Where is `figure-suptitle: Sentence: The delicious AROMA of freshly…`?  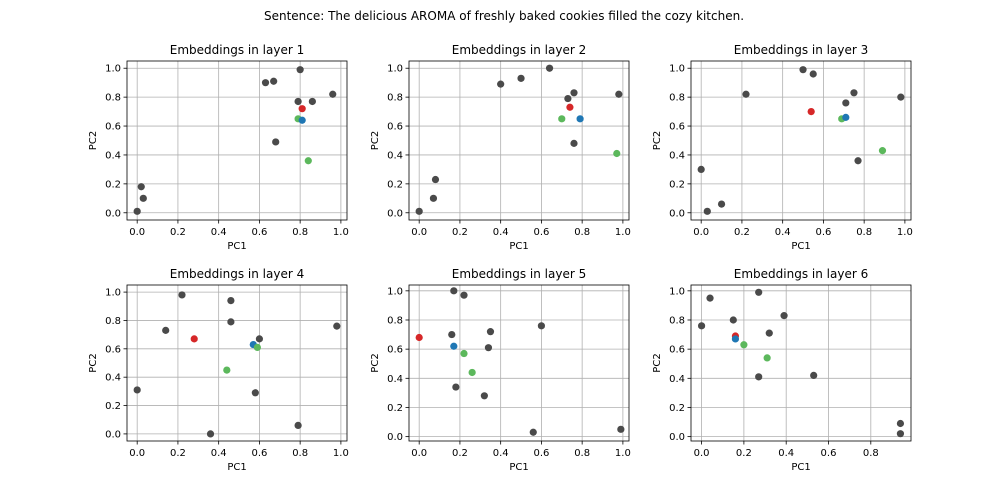
figure-suptitle: Sentence: The delicious AROMA of freshly… is located at coordinates (504, 16).